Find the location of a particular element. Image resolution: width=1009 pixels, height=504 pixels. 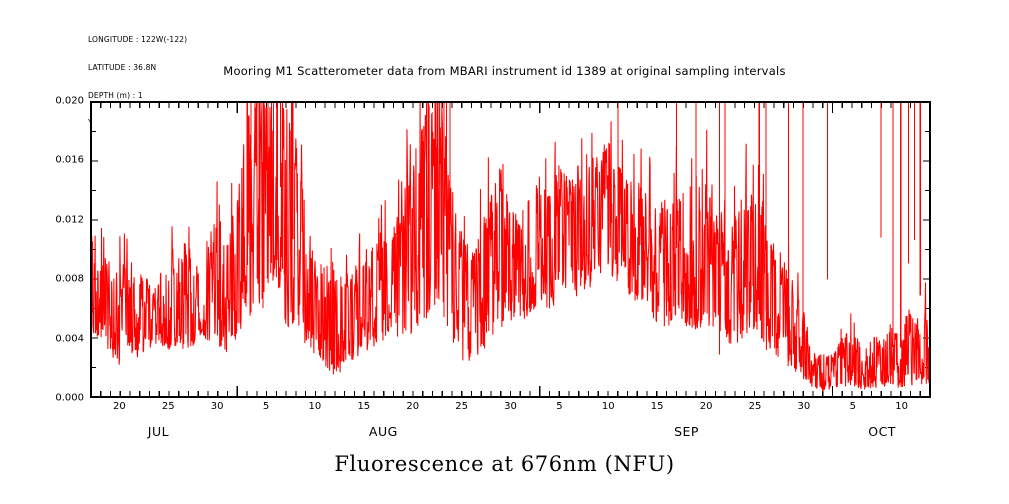

y-tick-label: 0.000 is located at coordinates (69, 398).